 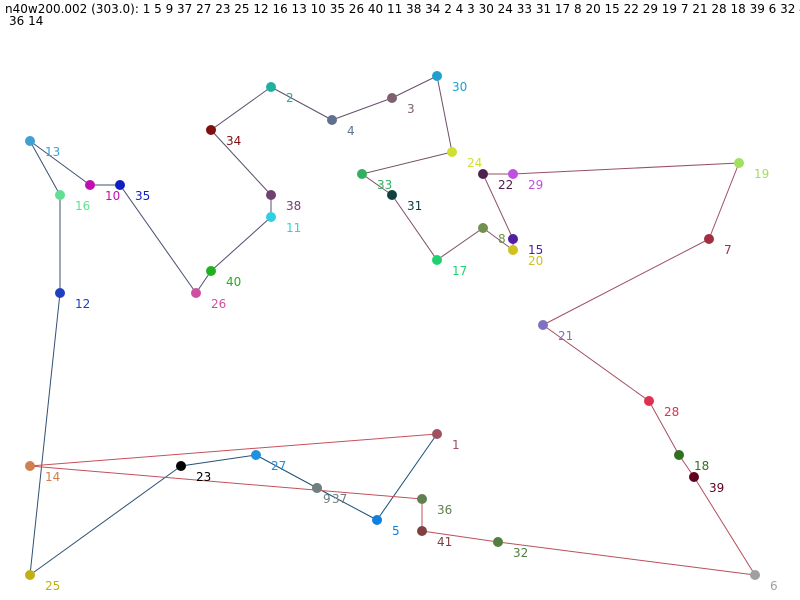 I want to click on city-label: 7, so click(x=728, y=250).